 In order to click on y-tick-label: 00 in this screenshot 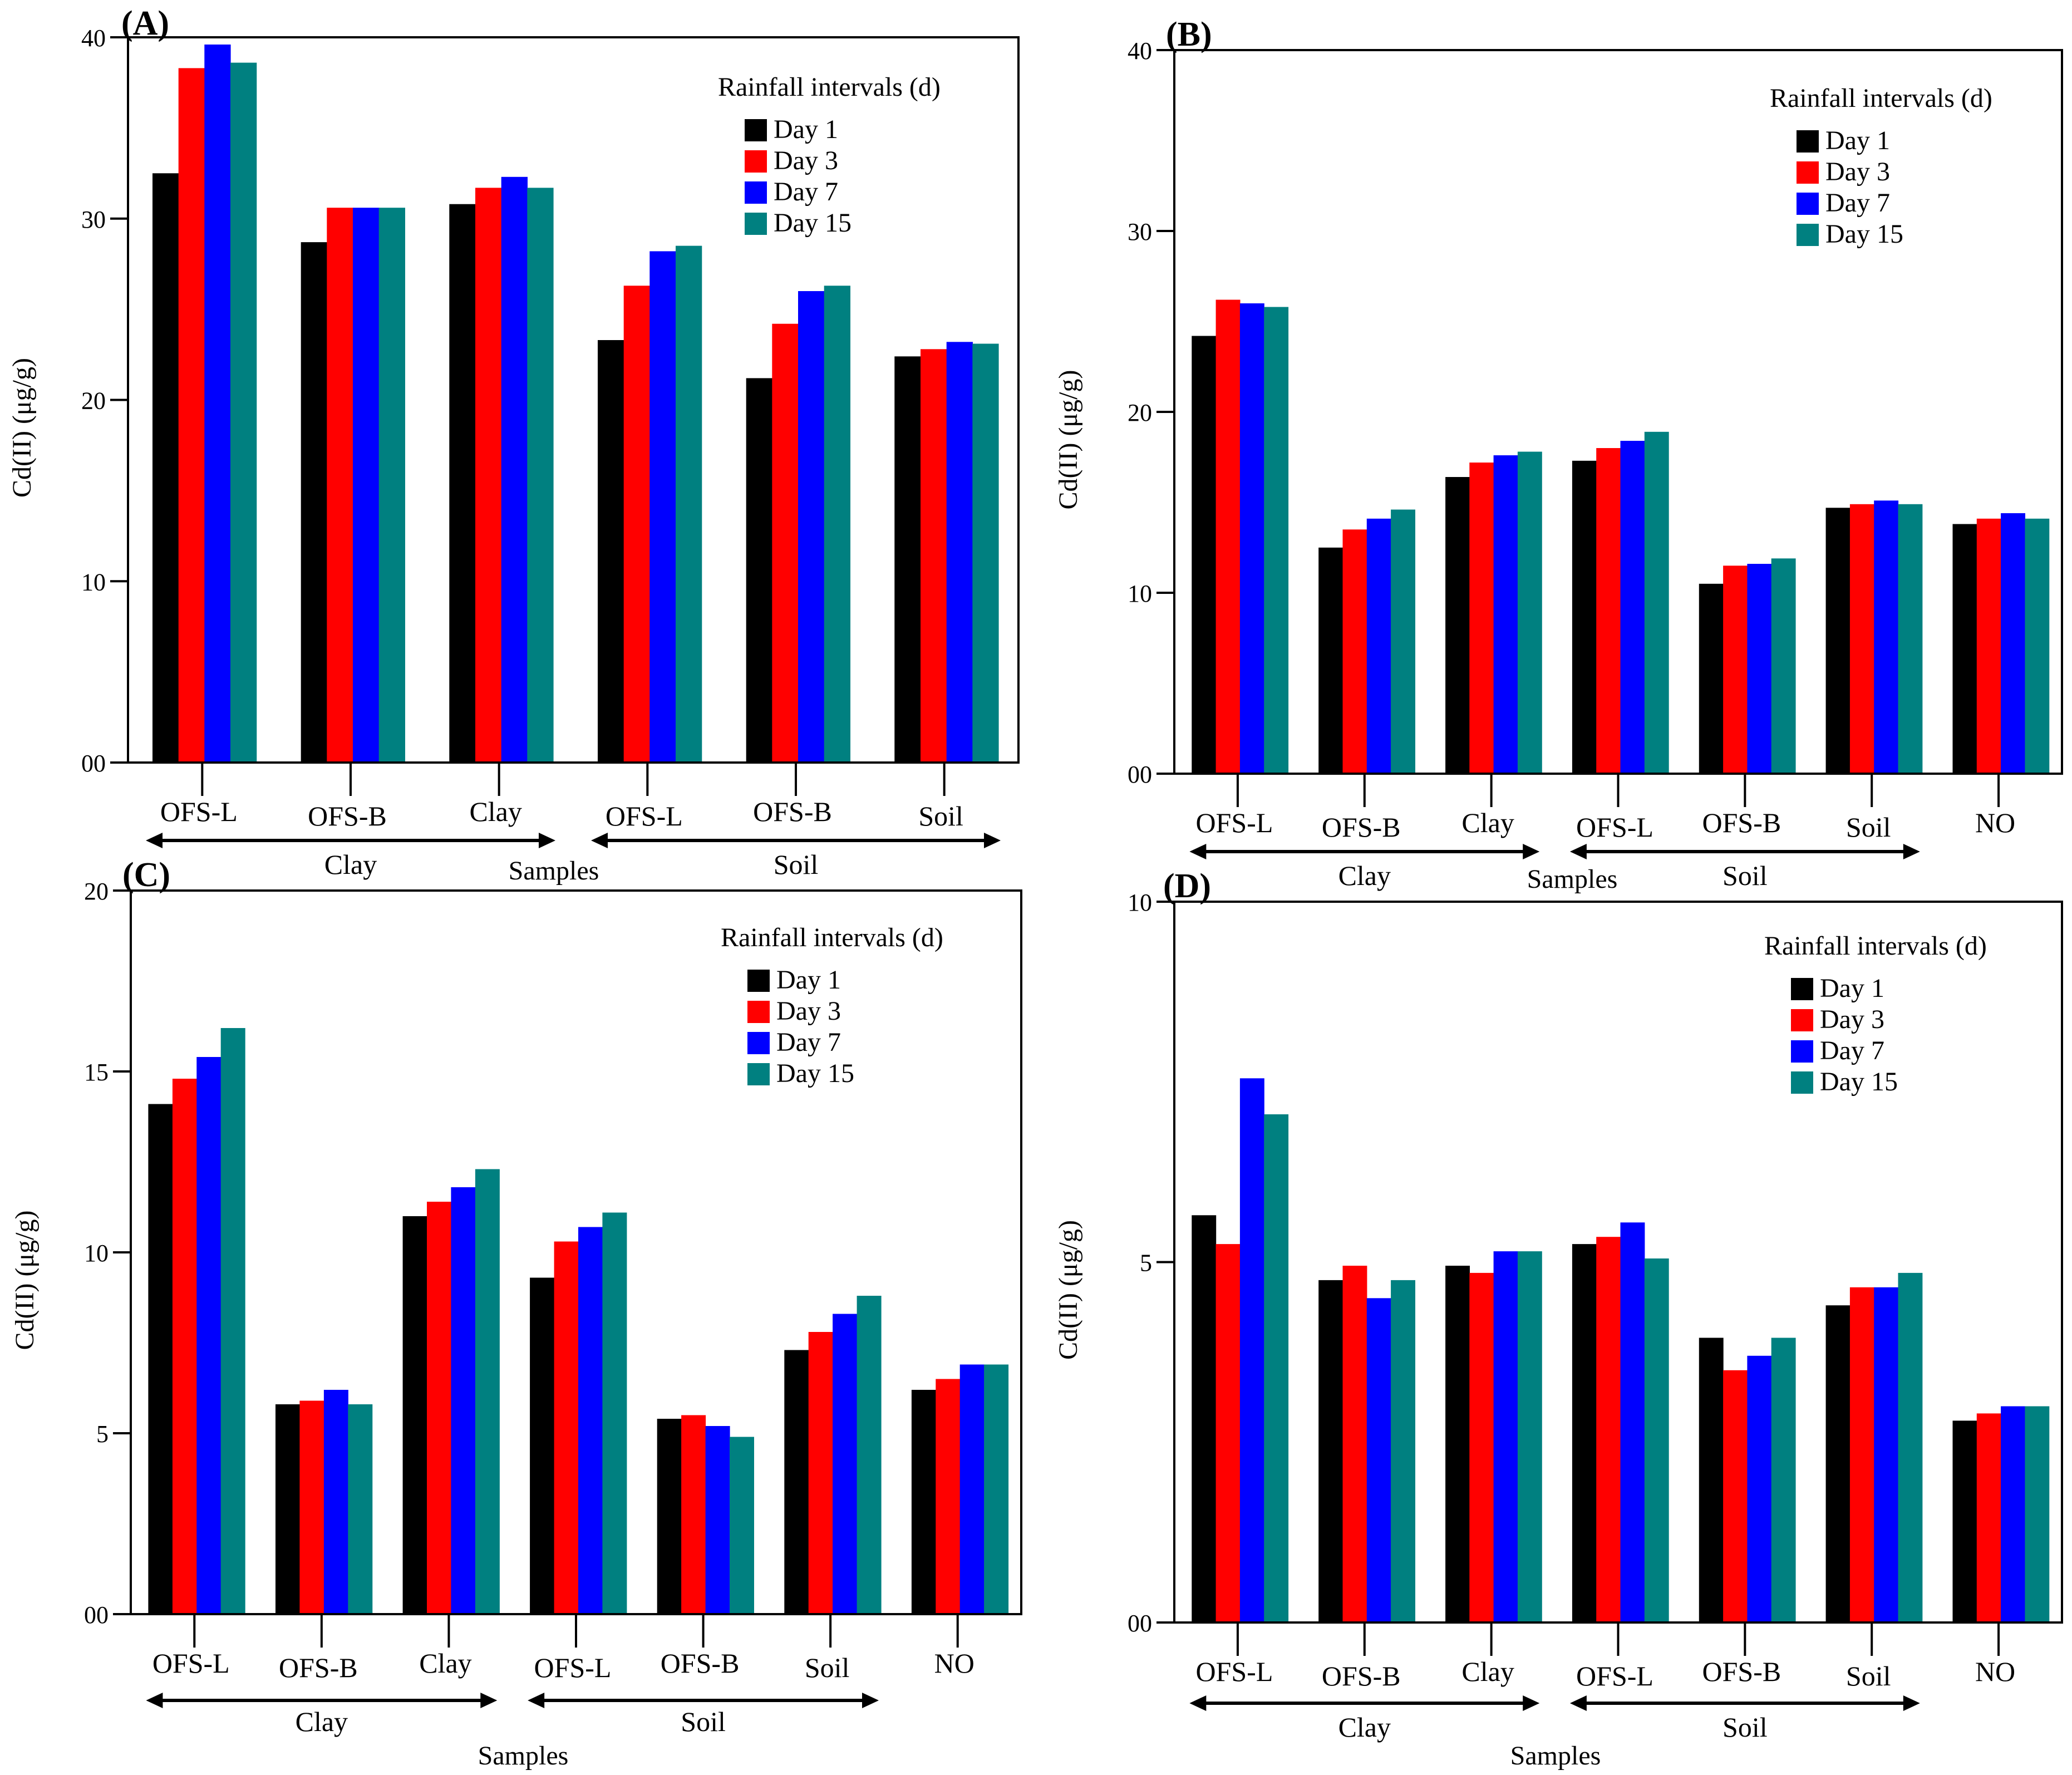, I will do `click(1140, 775)`.